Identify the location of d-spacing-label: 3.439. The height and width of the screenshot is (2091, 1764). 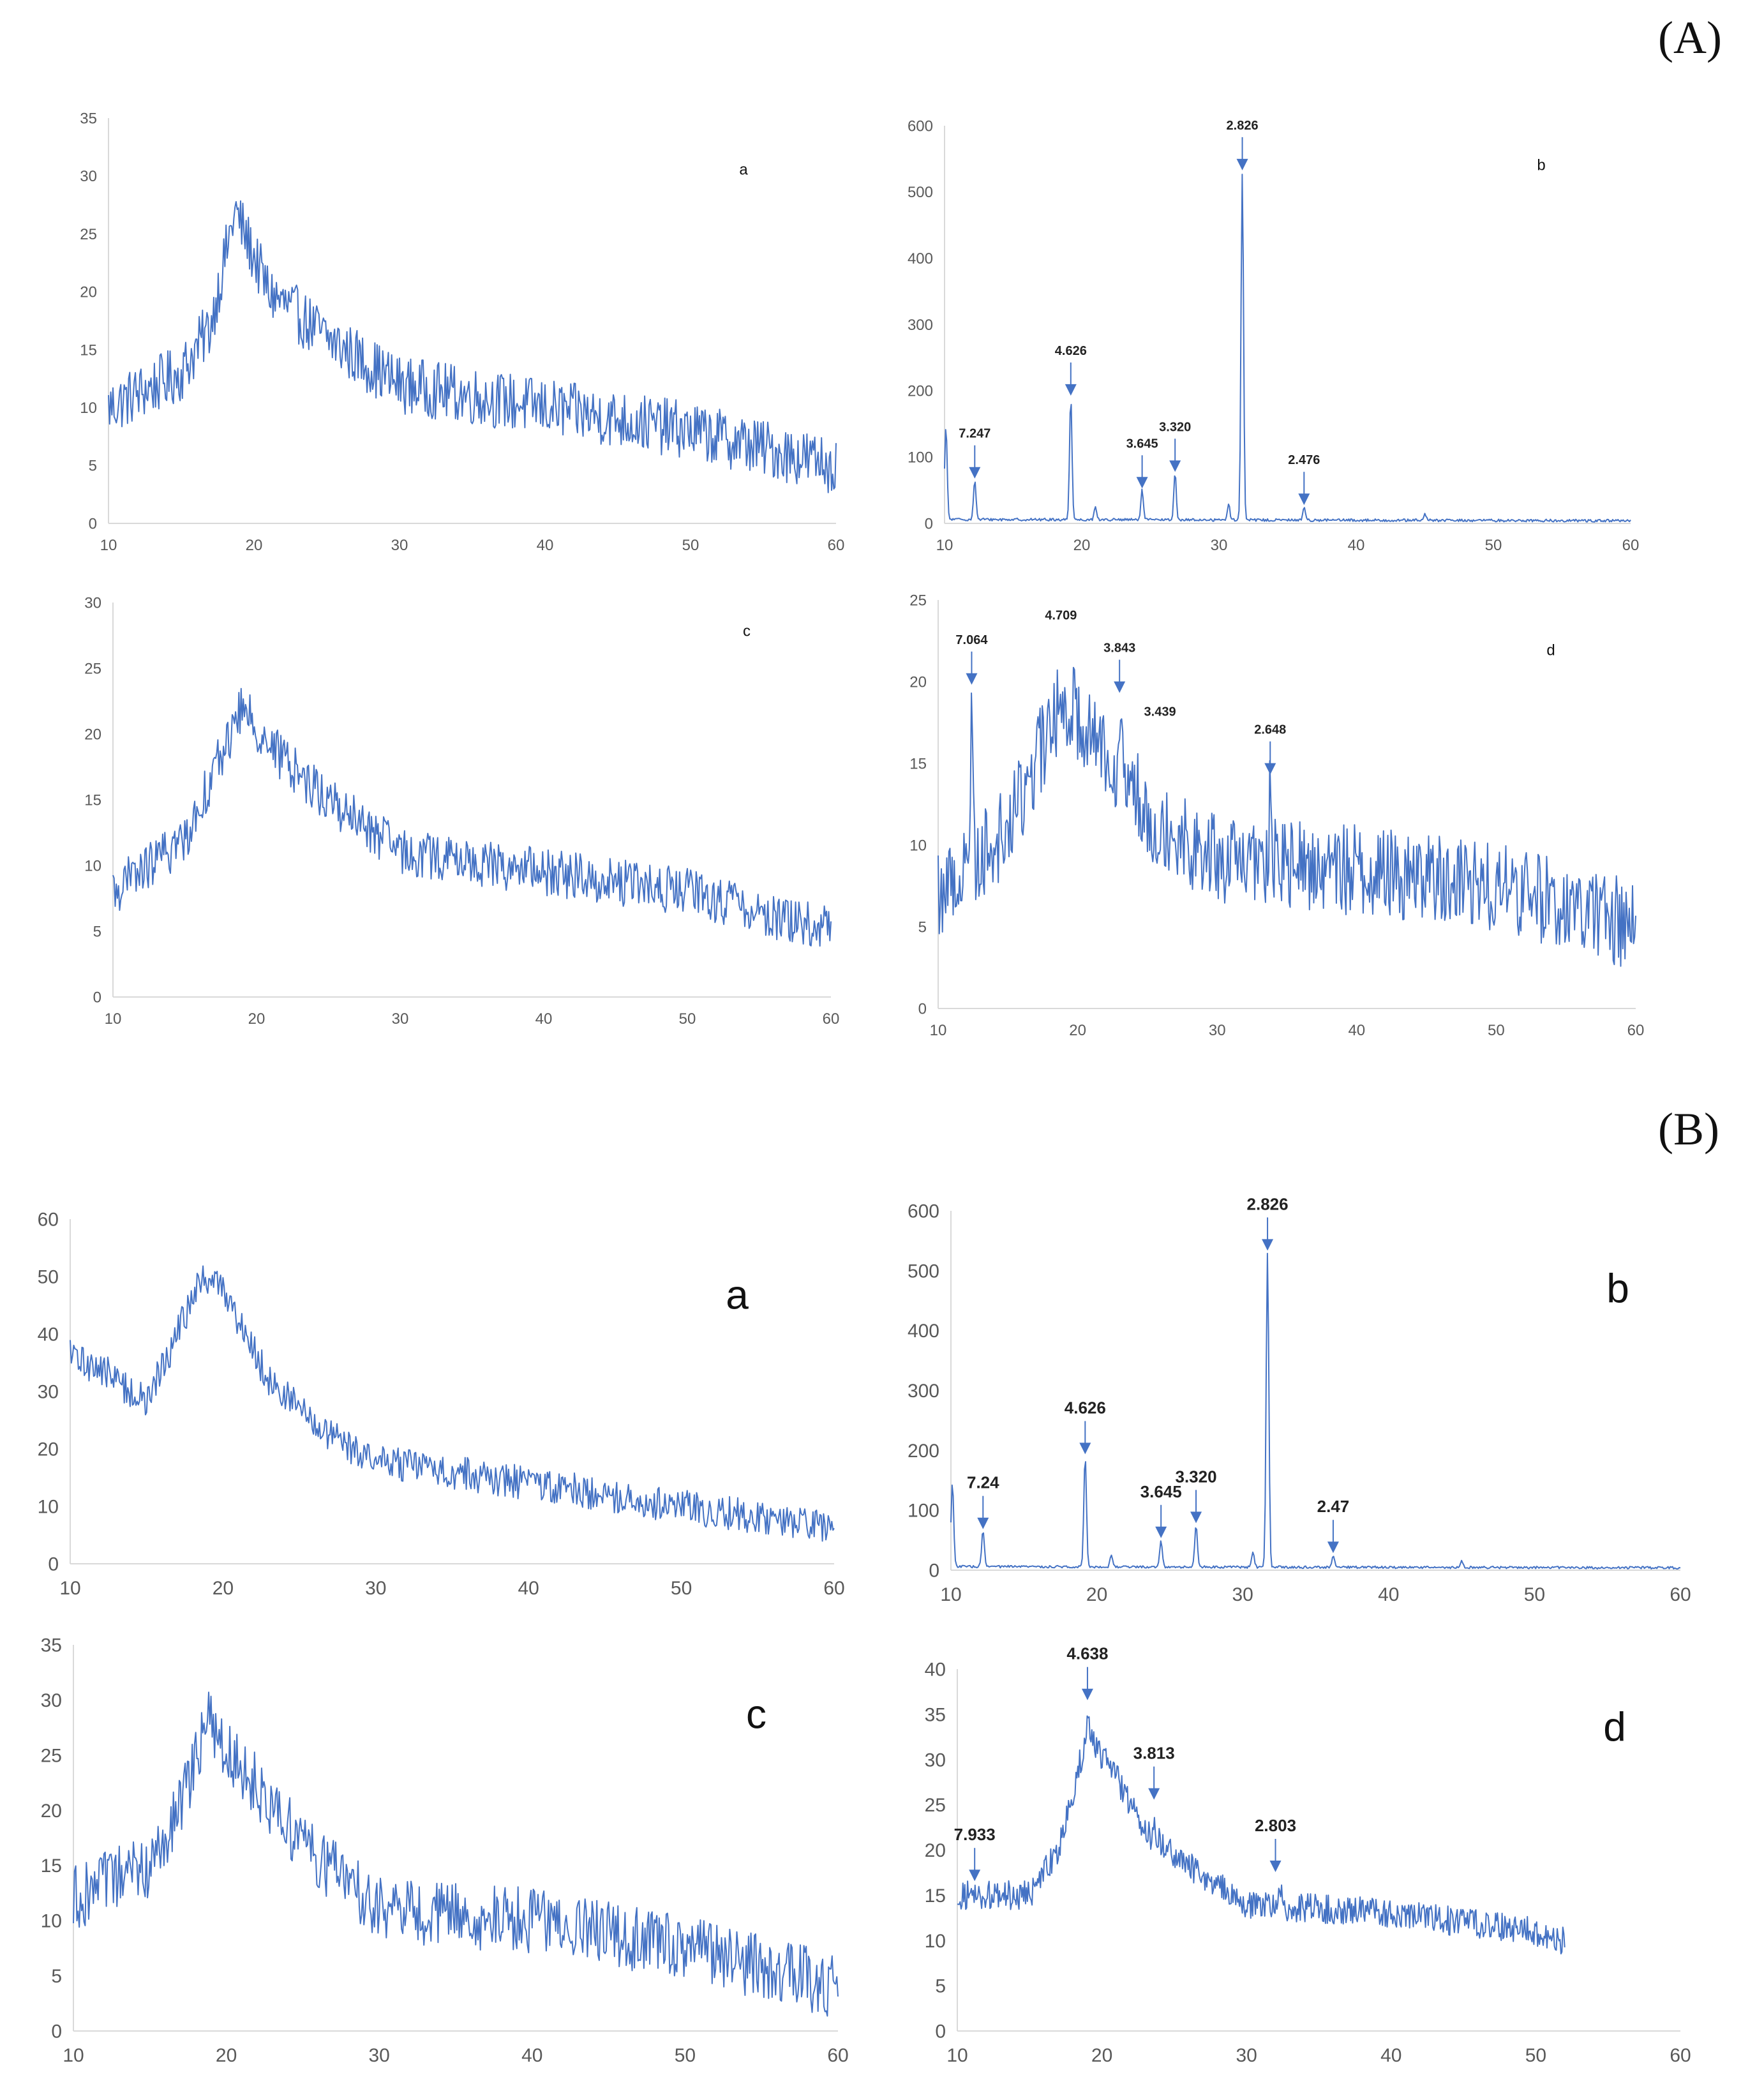
(1160, 712).